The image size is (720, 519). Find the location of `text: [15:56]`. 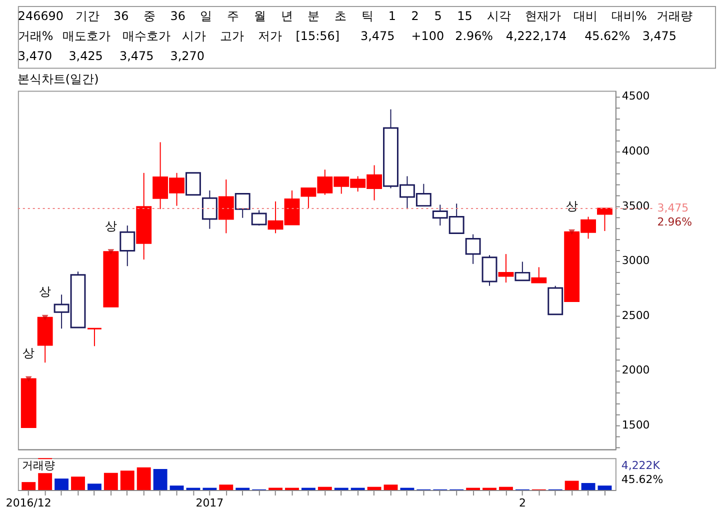

text: [15:56] is located at coordinates (318, 35).